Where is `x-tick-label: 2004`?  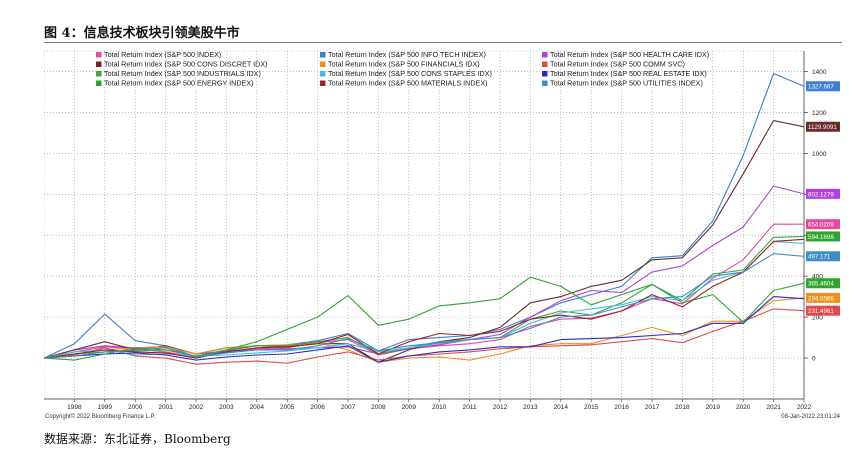 x-tick-label: 2004 is located at coordinates (257, 407).